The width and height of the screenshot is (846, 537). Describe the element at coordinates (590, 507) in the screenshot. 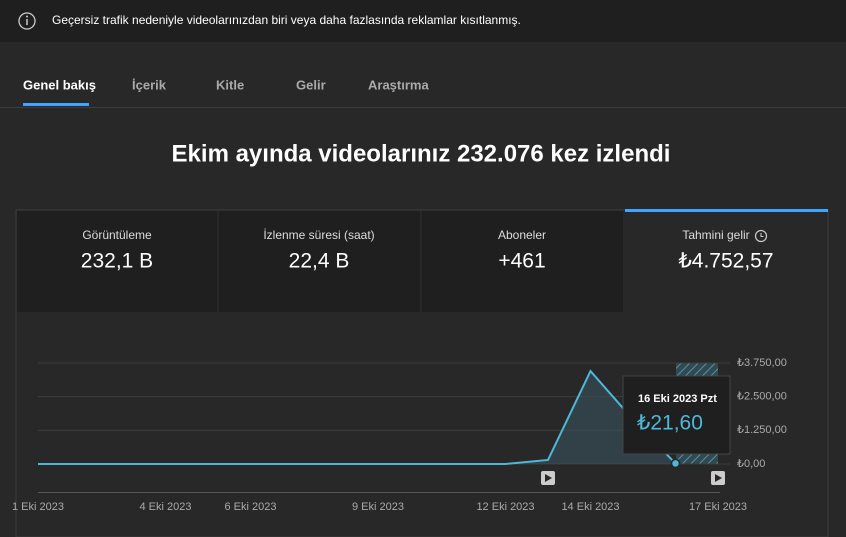

I see `x-tick-label: 14 Eki 2023` at that location.